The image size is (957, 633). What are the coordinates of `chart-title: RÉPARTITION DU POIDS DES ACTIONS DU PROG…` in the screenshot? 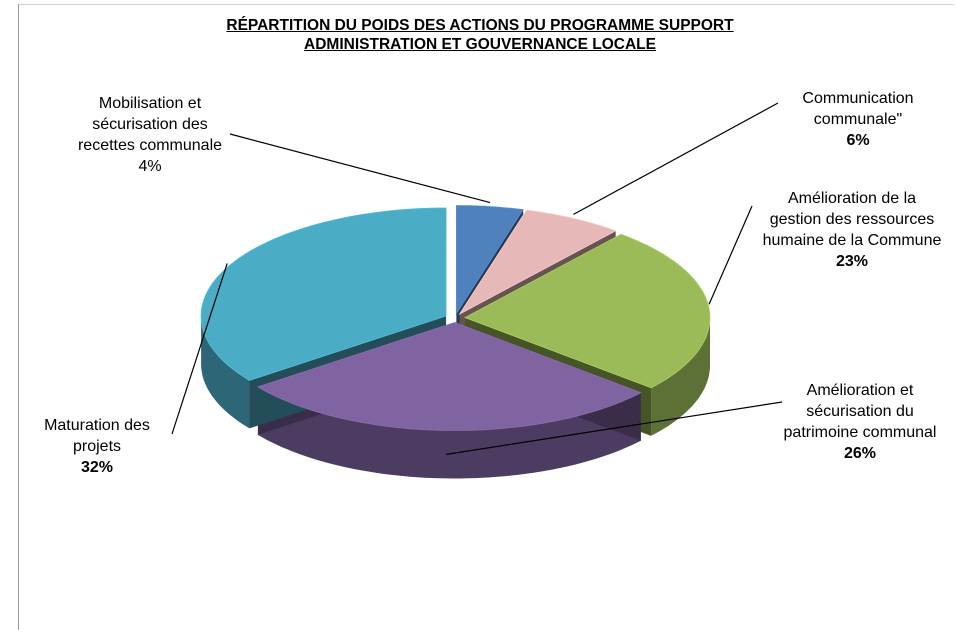 It's located at (480, 35).